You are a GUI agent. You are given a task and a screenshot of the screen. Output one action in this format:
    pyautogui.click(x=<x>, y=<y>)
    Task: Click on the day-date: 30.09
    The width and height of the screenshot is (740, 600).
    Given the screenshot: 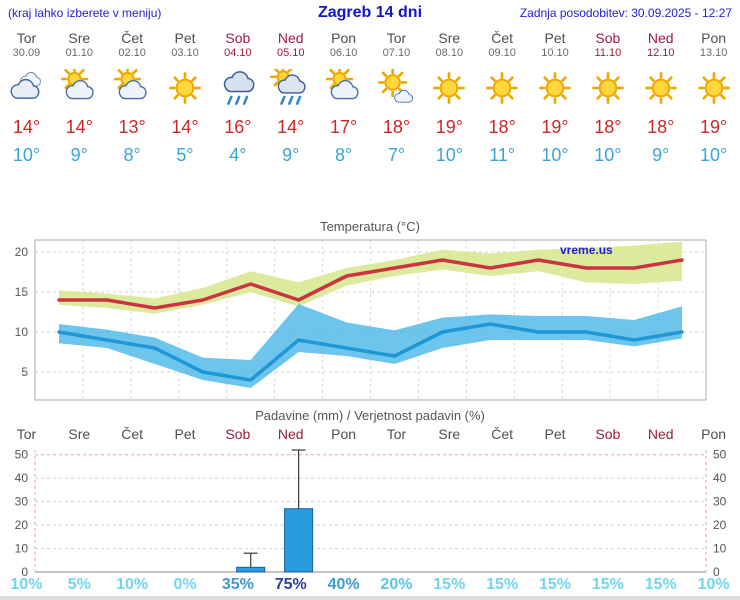 What is the action you would take?
    pyautogui.click(x=26, y=53)
    